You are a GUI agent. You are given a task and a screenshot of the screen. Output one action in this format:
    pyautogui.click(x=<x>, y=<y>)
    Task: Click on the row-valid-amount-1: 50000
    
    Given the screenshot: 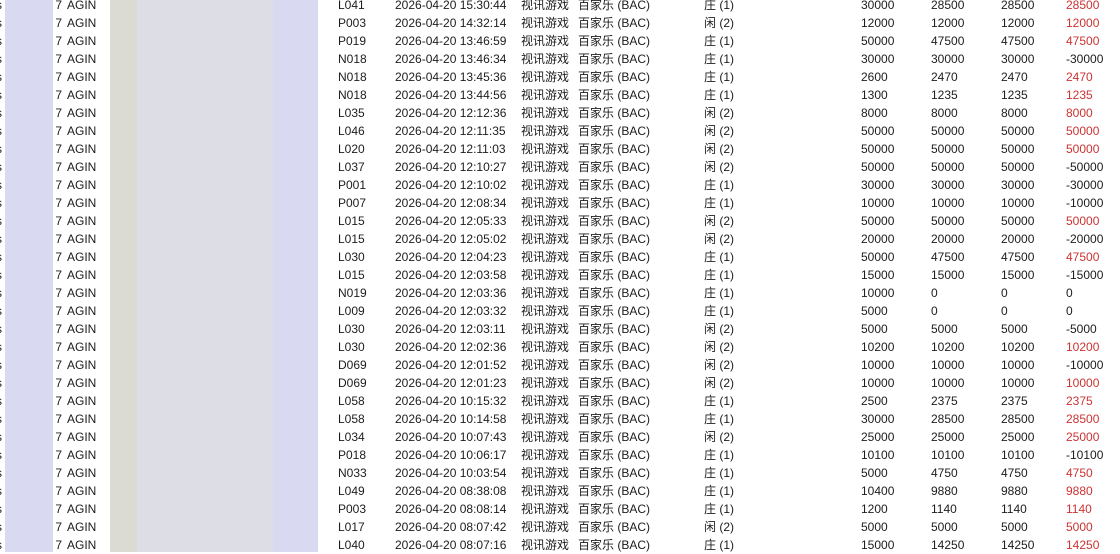 What is the action you would take?
    pyautogui.click(x=948, y=131)
    